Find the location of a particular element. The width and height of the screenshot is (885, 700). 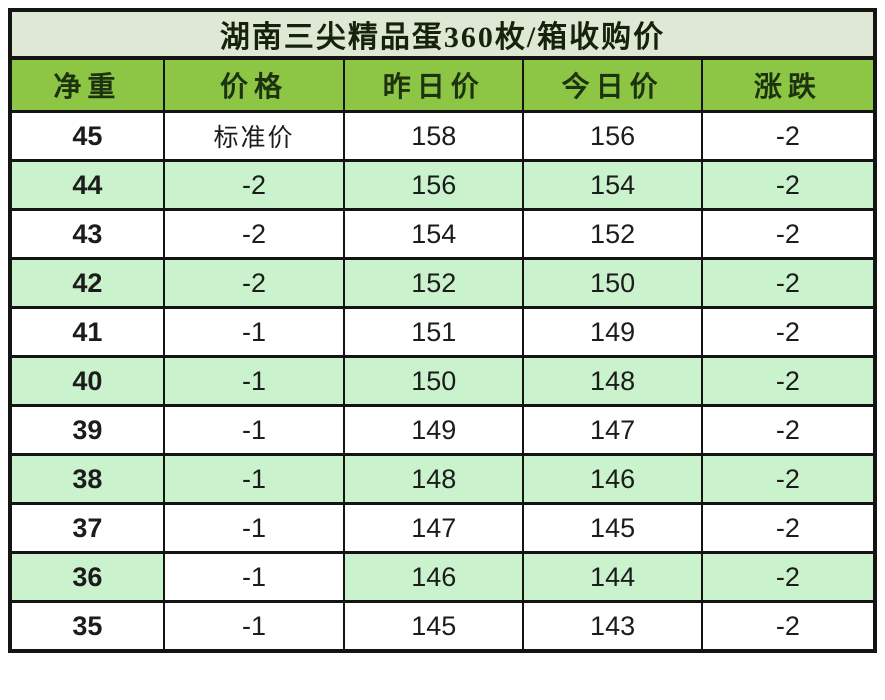

table-row: 35 -1 145 143 -2 is located at coordinates (443, 626).